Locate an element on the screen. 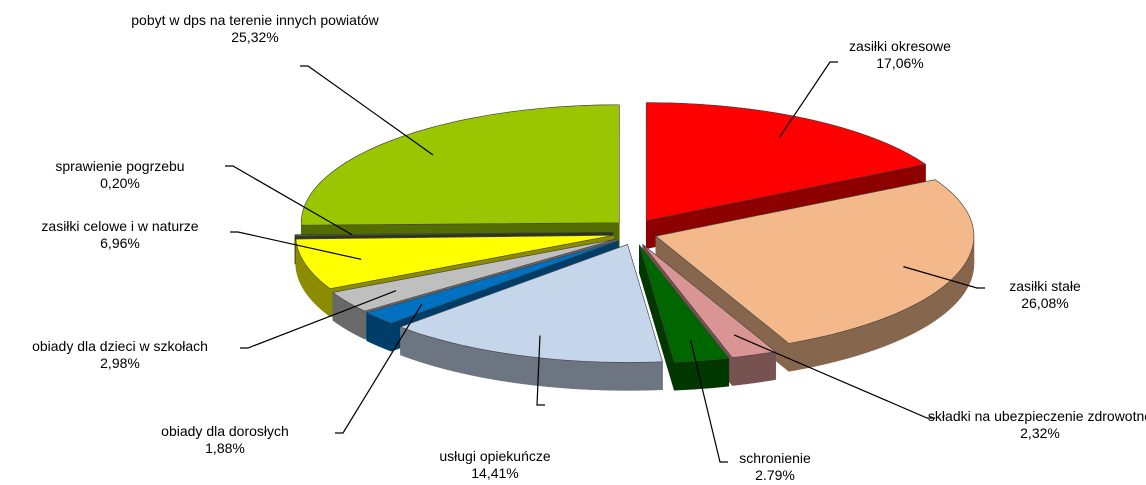  data-label: usługi opiekuńcze 14,41% is located at coordinates (495, 465).